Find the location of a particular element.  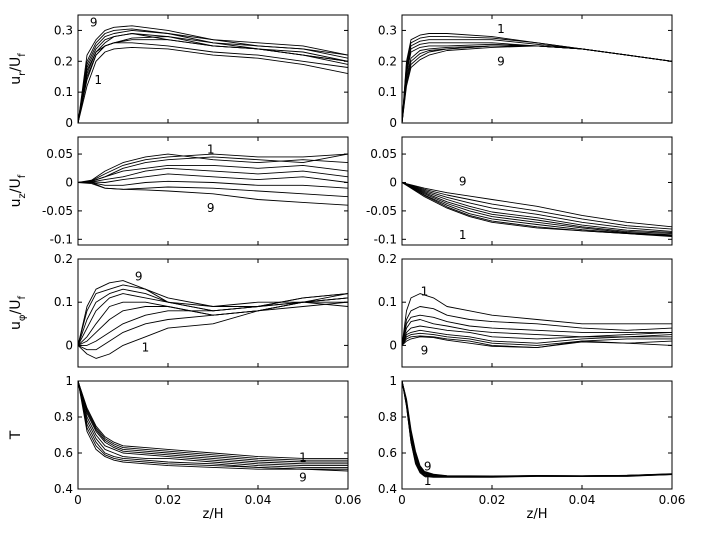

y-tick-label-t-left-0: 0.4 is located at coordinates (63, 489).